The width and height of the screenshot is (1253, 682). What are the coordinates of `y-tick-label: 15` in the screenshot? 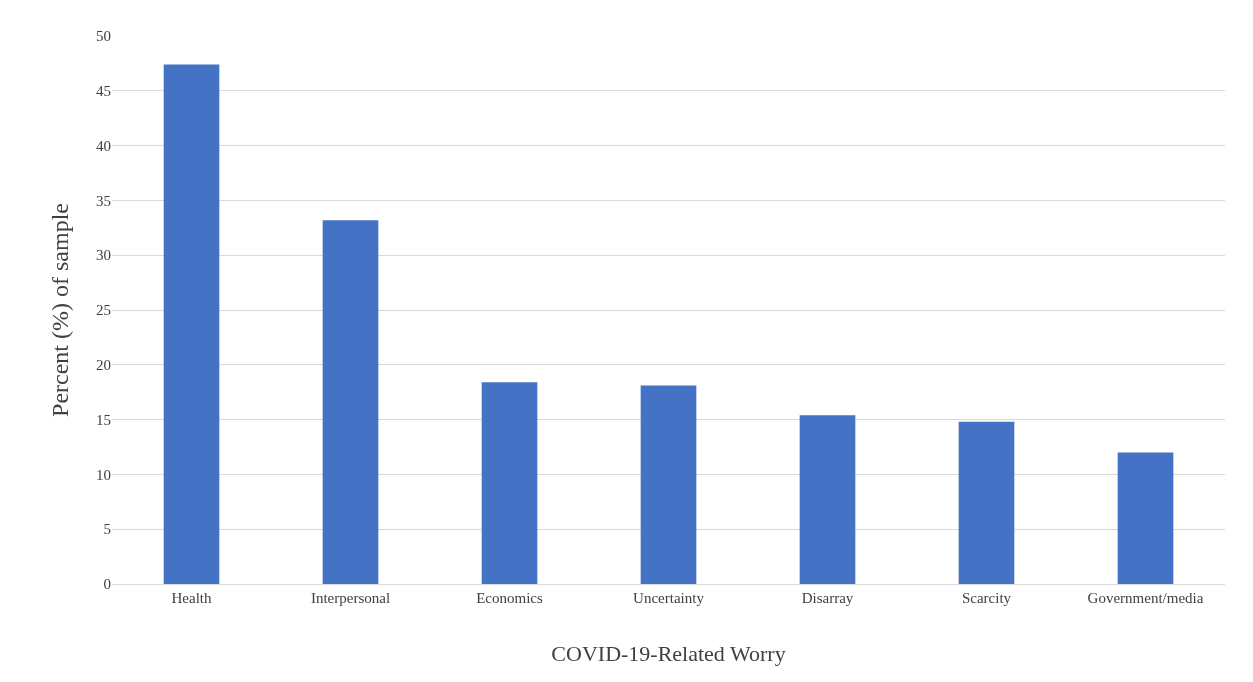 It's located at (103, 419).